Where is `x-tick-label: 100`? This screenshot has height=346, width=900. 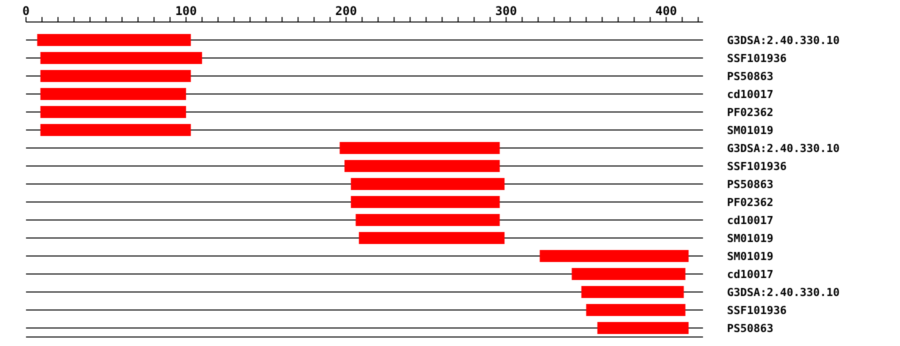
x-tick-label: 100 is located at coordinates (186, 11).